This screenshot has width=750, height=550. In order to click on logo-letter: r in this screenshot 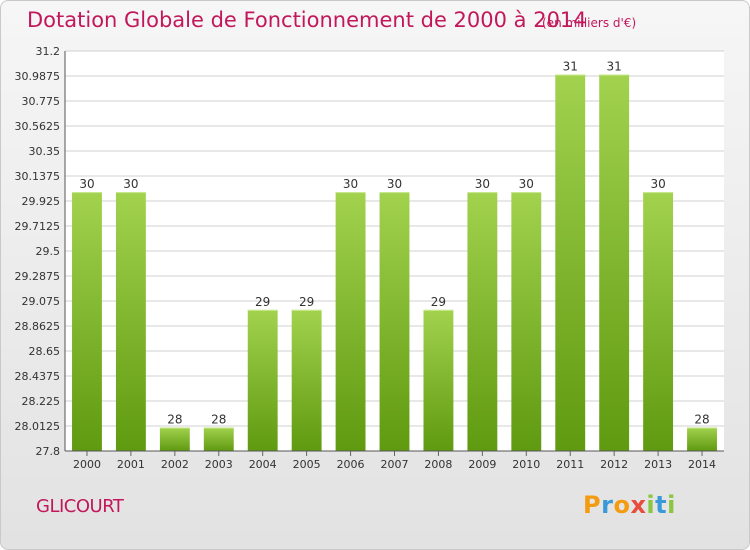, I will do `click(607, 505)`.